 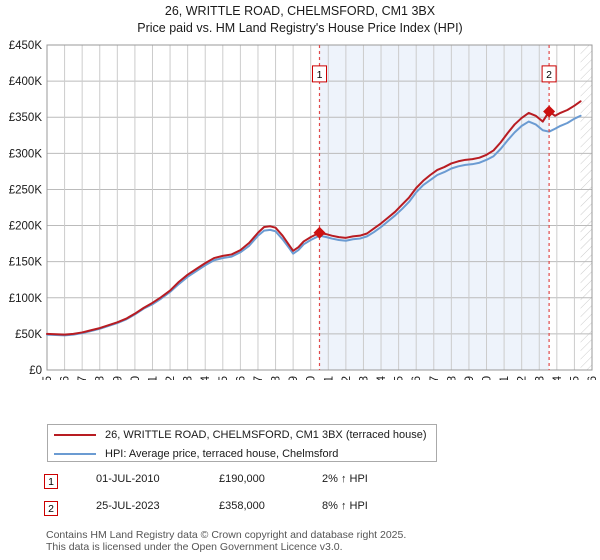 What do you see at coordinates (488, 378) in the screenshot?
I see `svg-text: 2020` at bounding box center [488, 378].